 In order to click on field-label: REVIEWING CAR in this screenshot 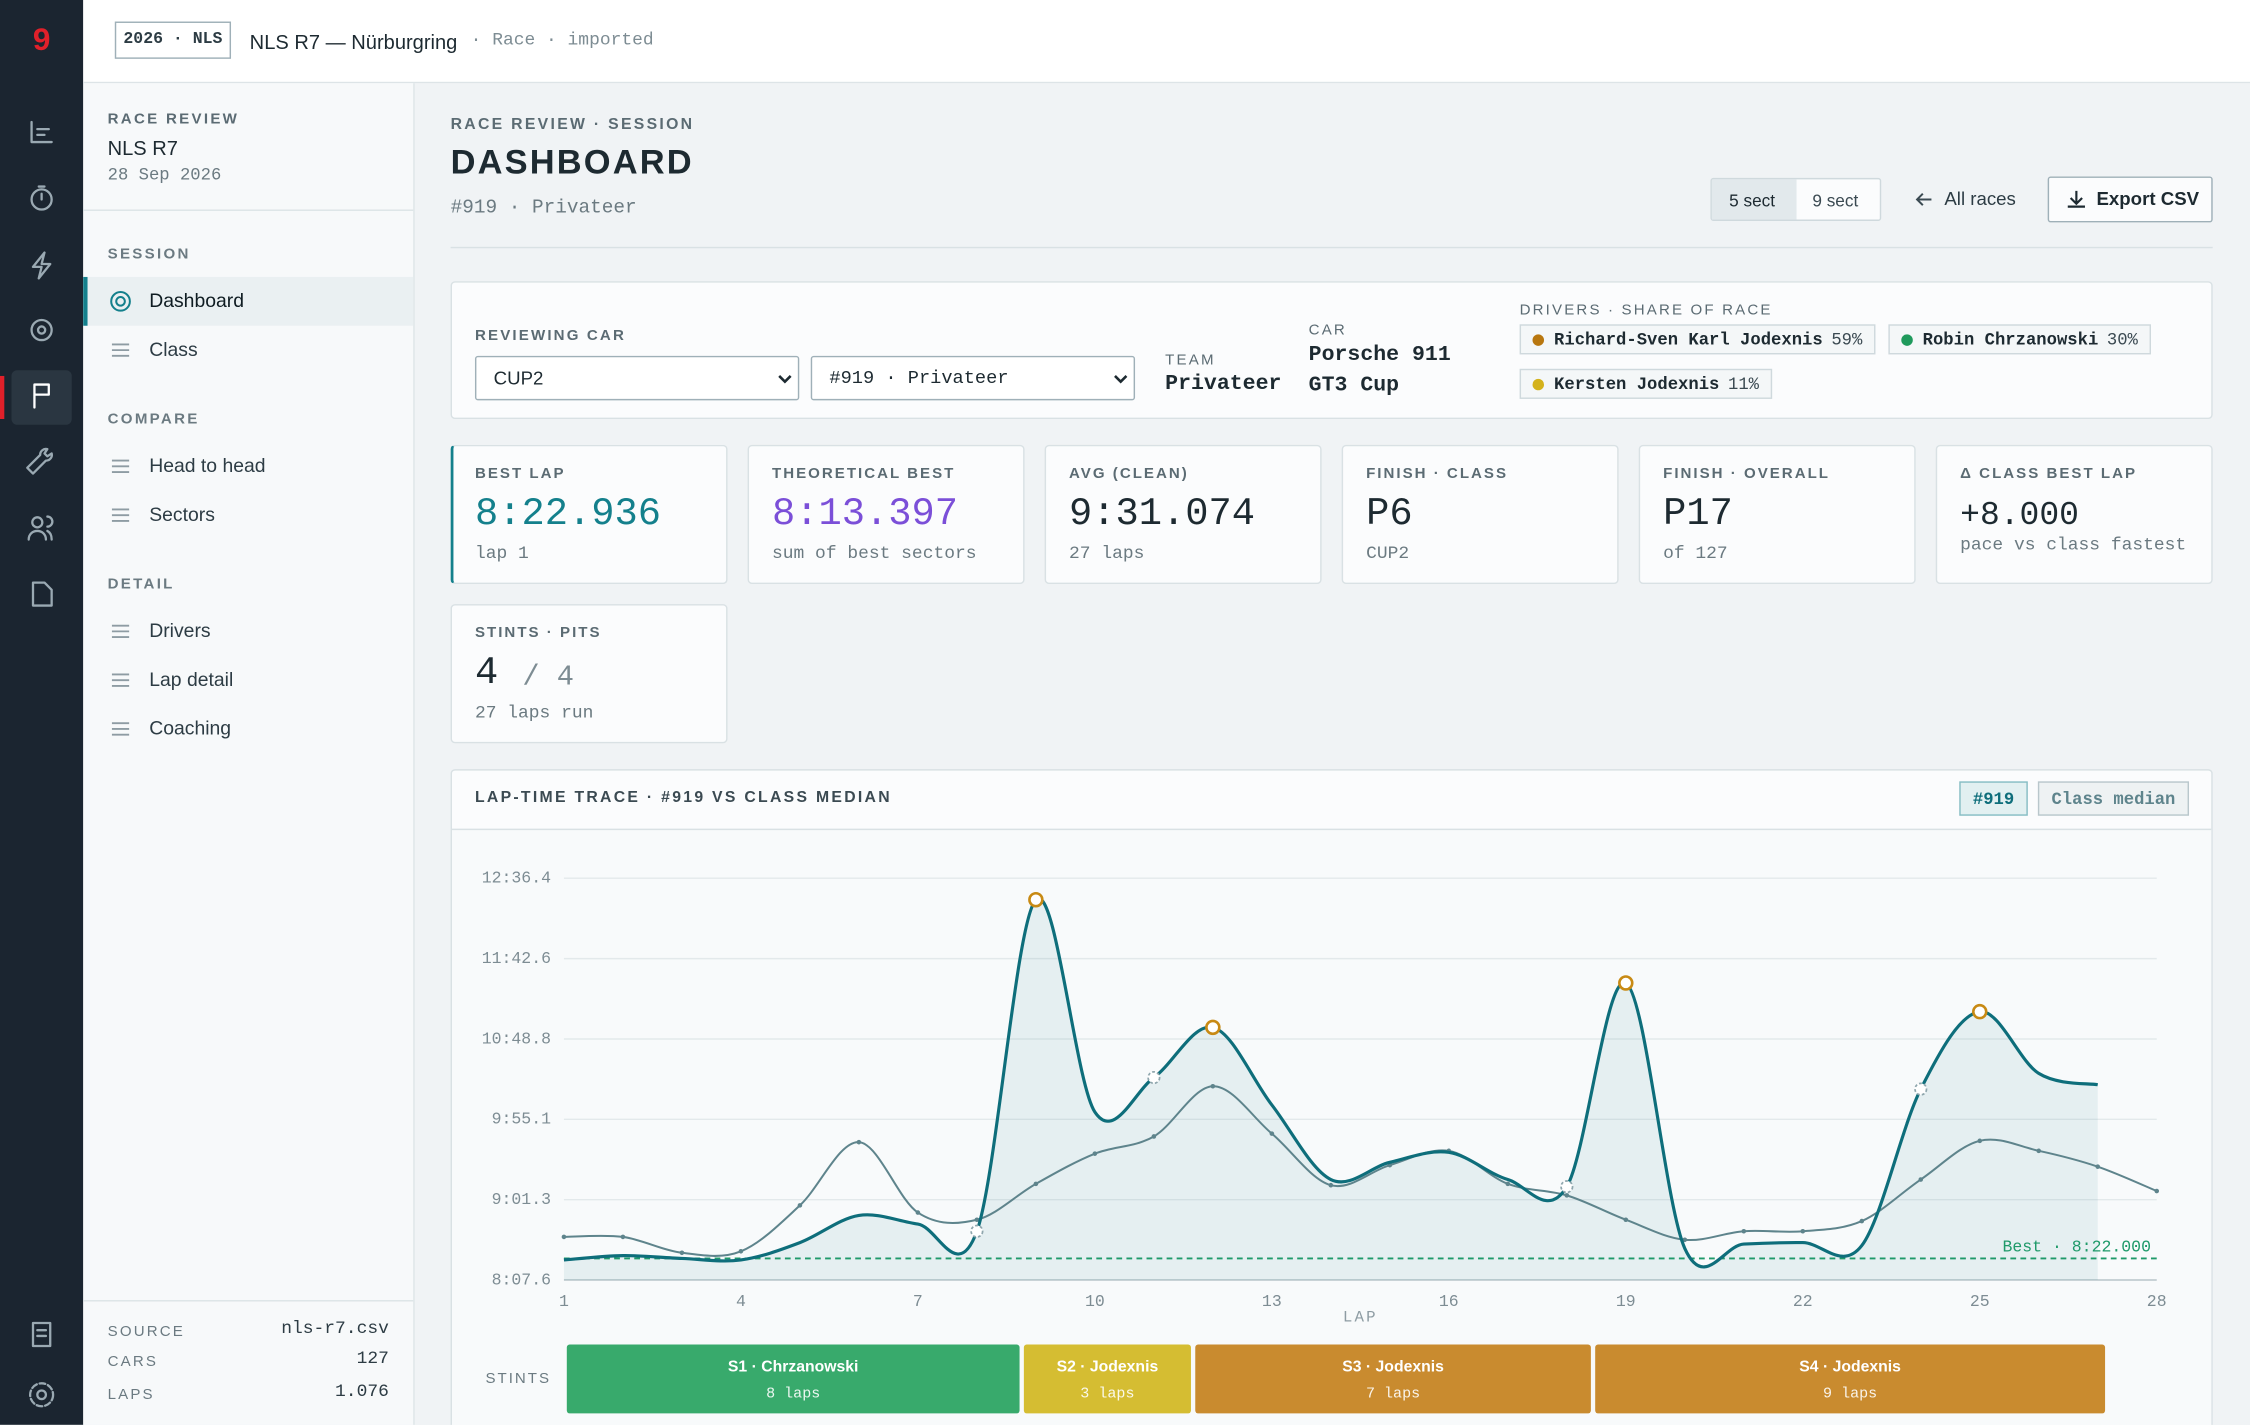, I will do `click(550, 336)`.